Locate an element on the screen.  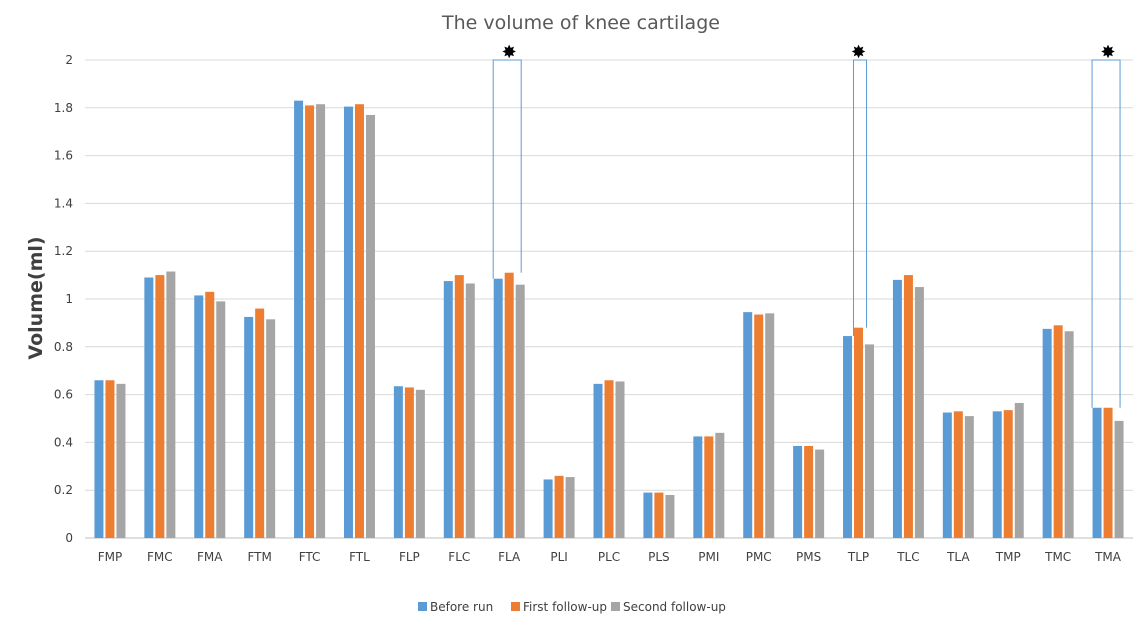
y-tick-label: 0 is located at coordinates (69, 538).